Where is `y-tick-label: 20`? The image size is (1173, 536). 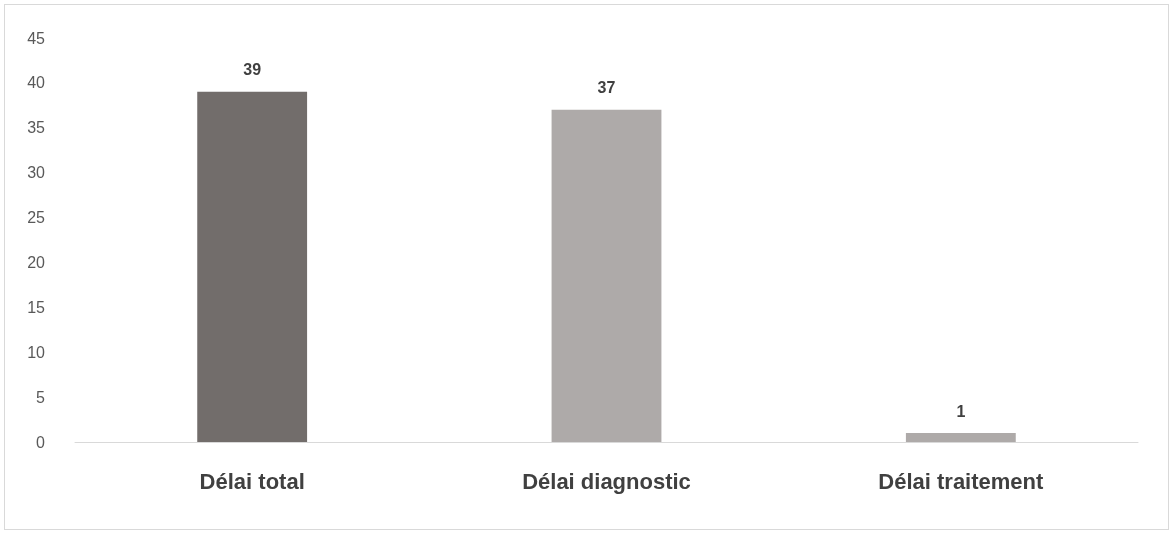 y-tick-label: 20 is located at coordinates (36, 262).